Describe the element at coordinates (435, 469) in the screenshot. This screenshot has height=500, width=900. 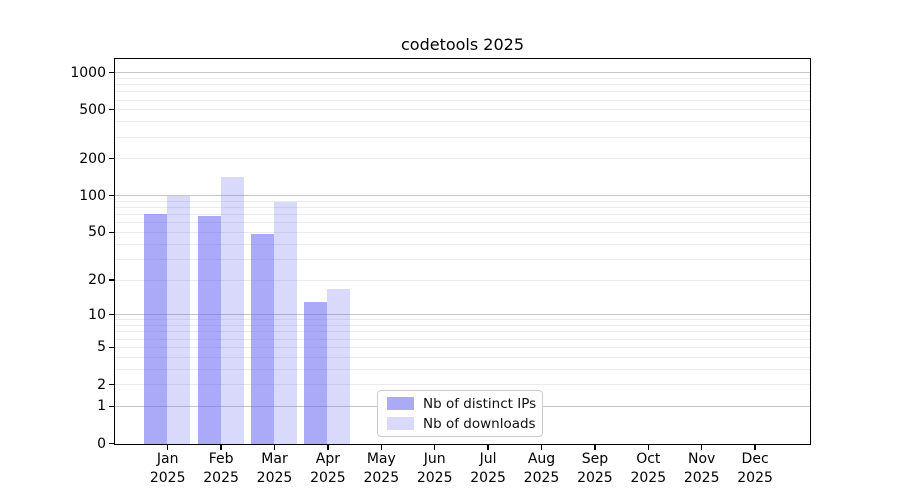
I see `x-tick-label-jun: Jun 2025` at that location.